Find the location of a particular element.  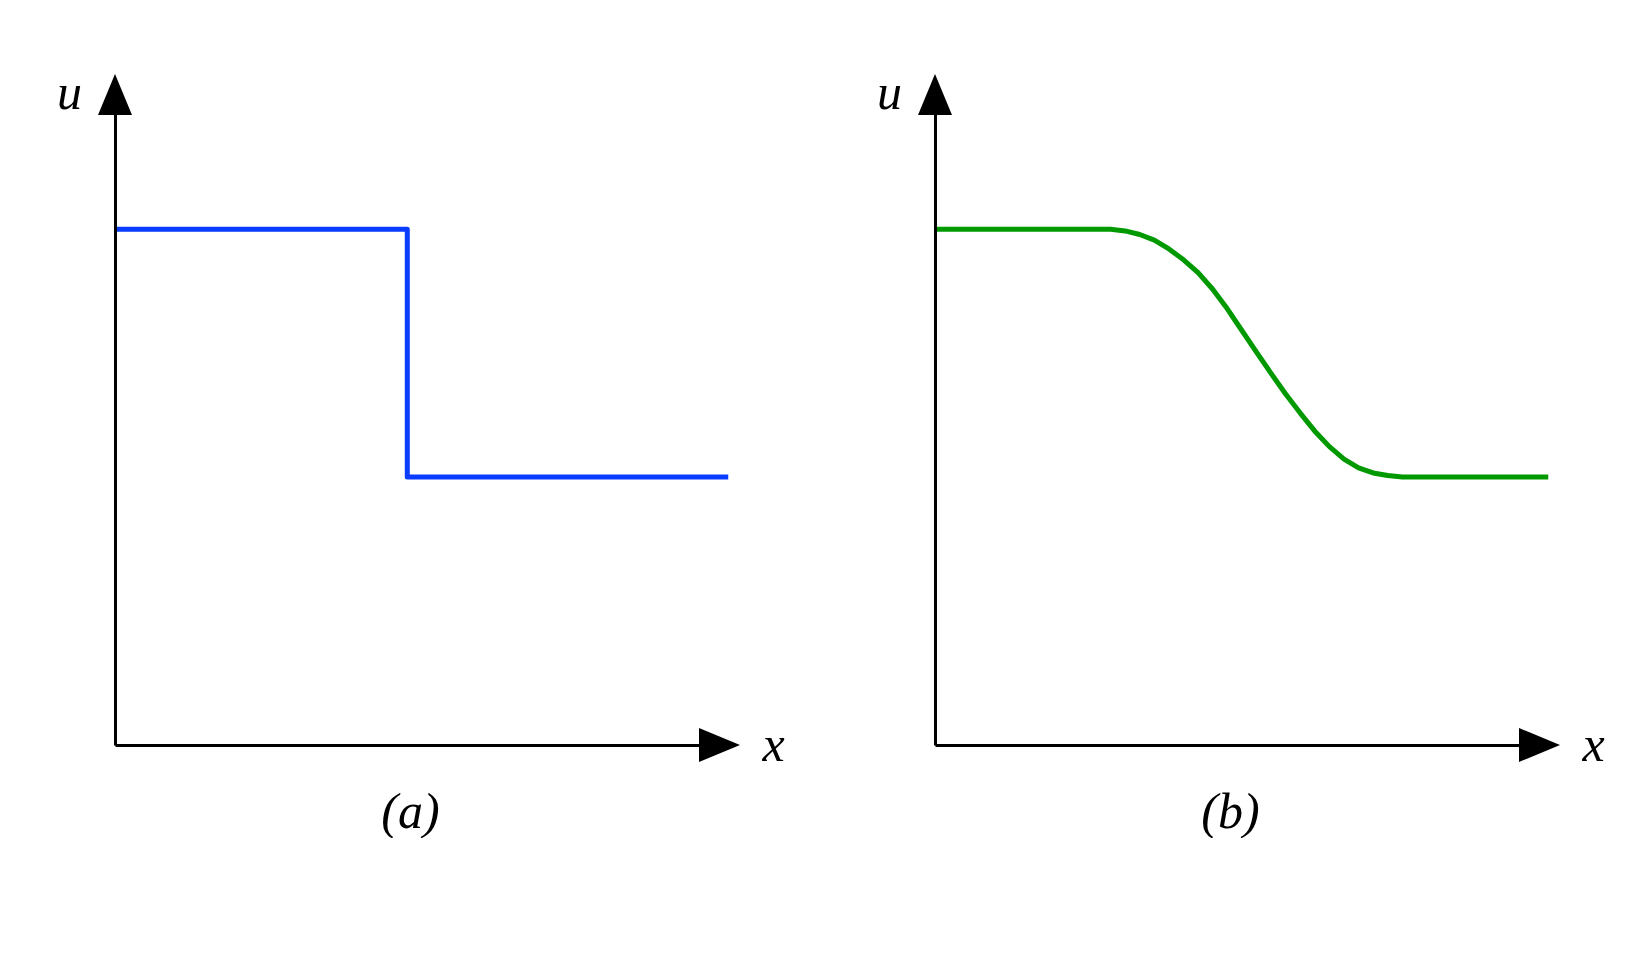

text: (b) is located at coordinates (1230, 810).